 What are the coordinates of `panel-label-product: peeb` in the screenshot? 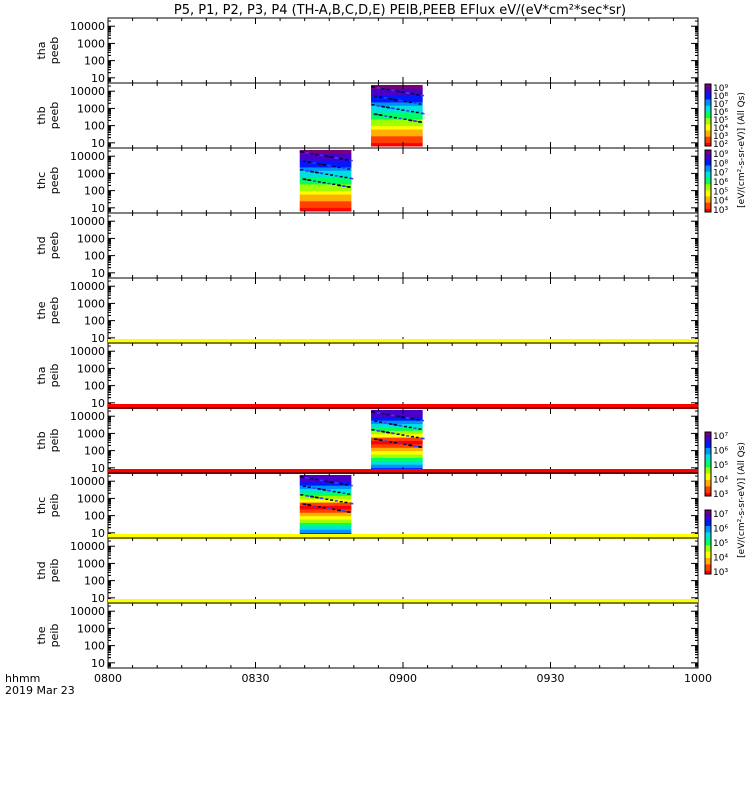 It's located at (54, 181).